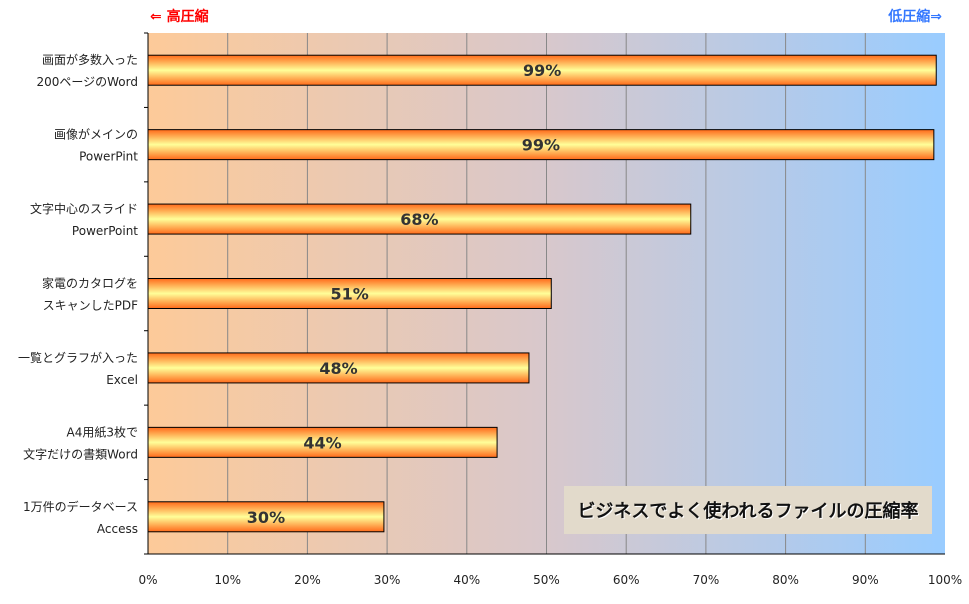 The image size is (969, 604). What do you see at coordinates (90, 306) in the screenshot?
I see `category-label: スキャンしたPDF` at bounding box center [90, 306].